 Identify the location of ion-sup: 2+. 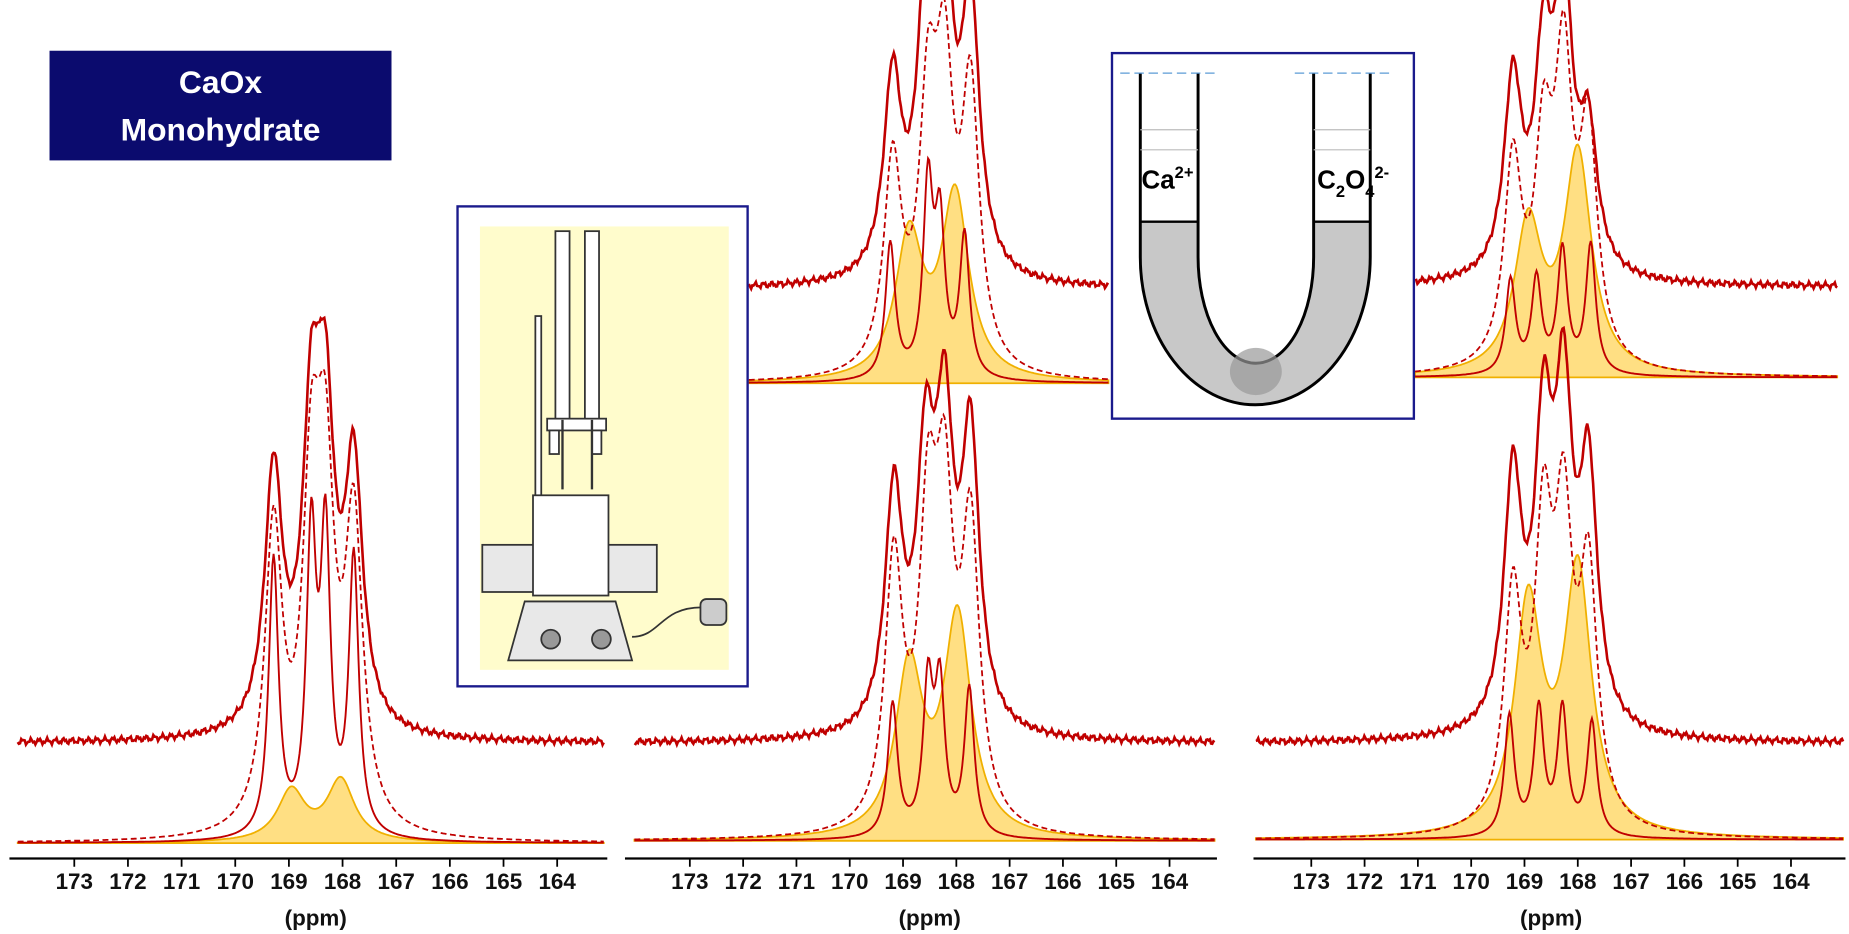
(1184, 173).